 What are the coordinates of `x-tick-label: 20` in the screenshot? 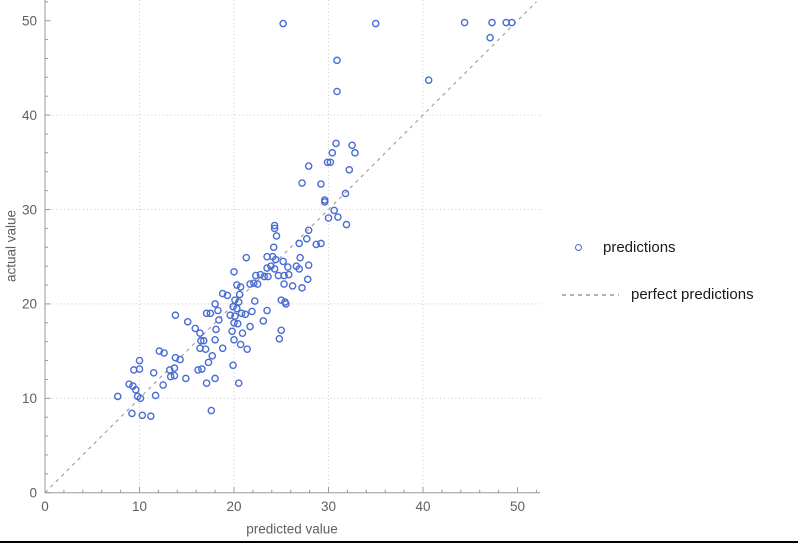 It's located at (233, 506).